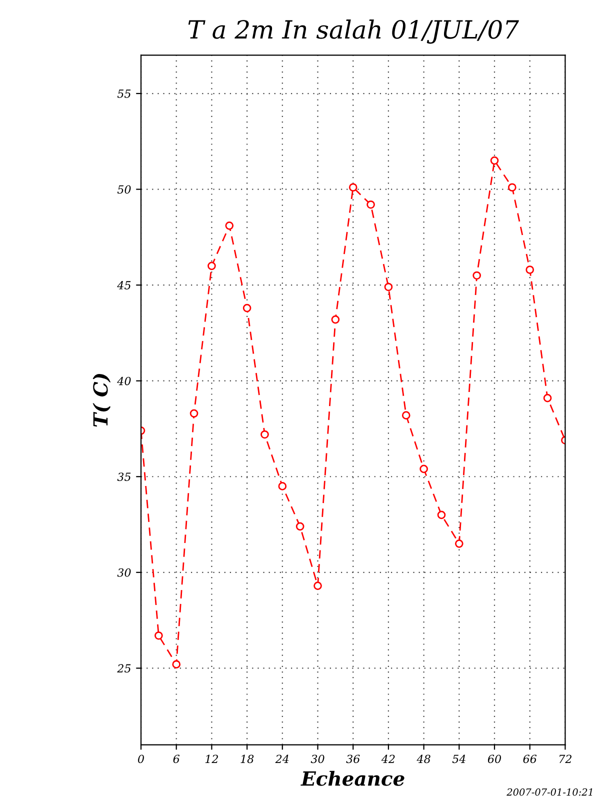 This screenshot has width=600, height=800. Describe the element at coordinates (124, 668) in the screenshot. I see `y-tick-label: 25` at that location.